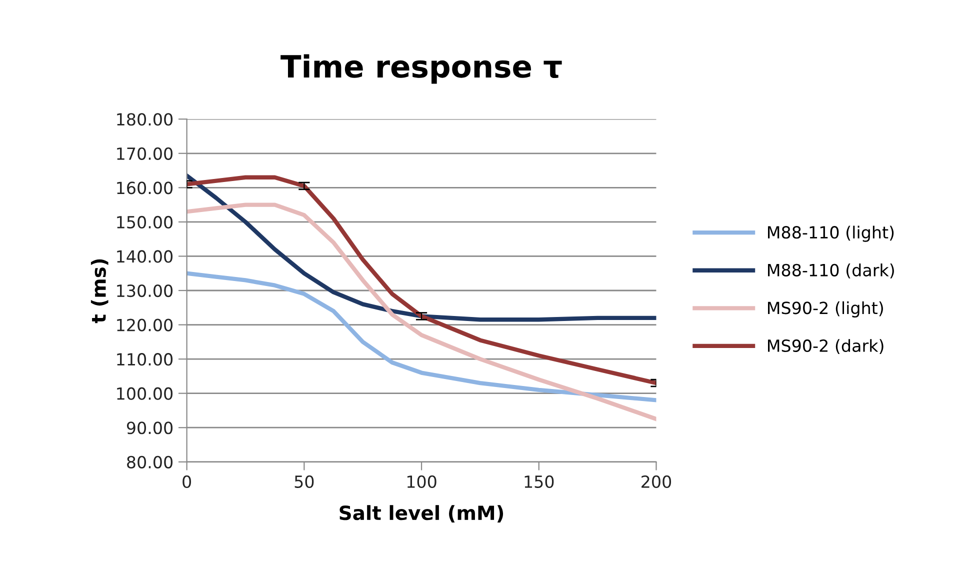 Image resolution: width=958 pixels, height=581 pixels. What do you see at coordinates (825, 309) in the screenshot?
I see `legend-label: MS90-2 (light)` at bounding box center [825, 309].